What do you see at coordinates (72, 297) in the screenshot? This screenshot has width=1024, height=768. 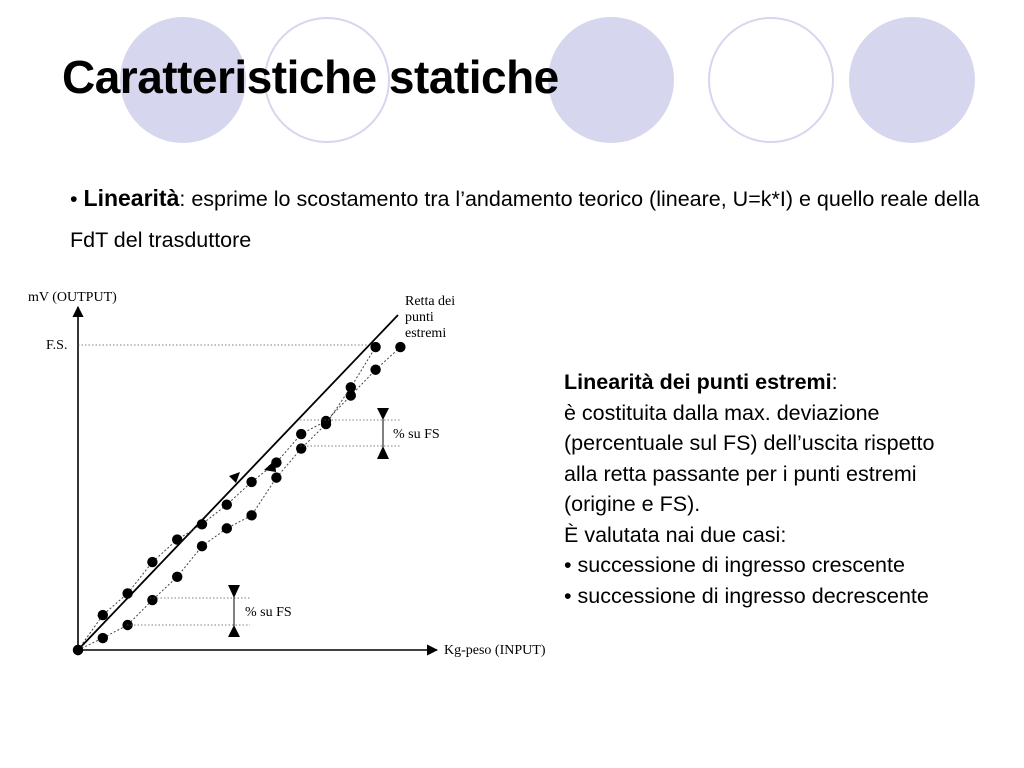 I see `y-axis-label: mV (OUTPUT)` at bounding box center [72, 297].